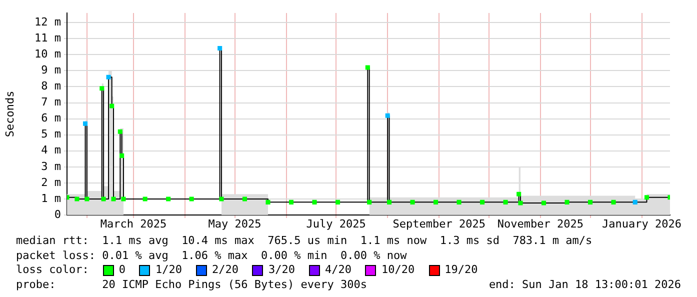 This screenshot has width=697, height=297. I want to click on x-tick-label: March 2025, so click(133, 223).